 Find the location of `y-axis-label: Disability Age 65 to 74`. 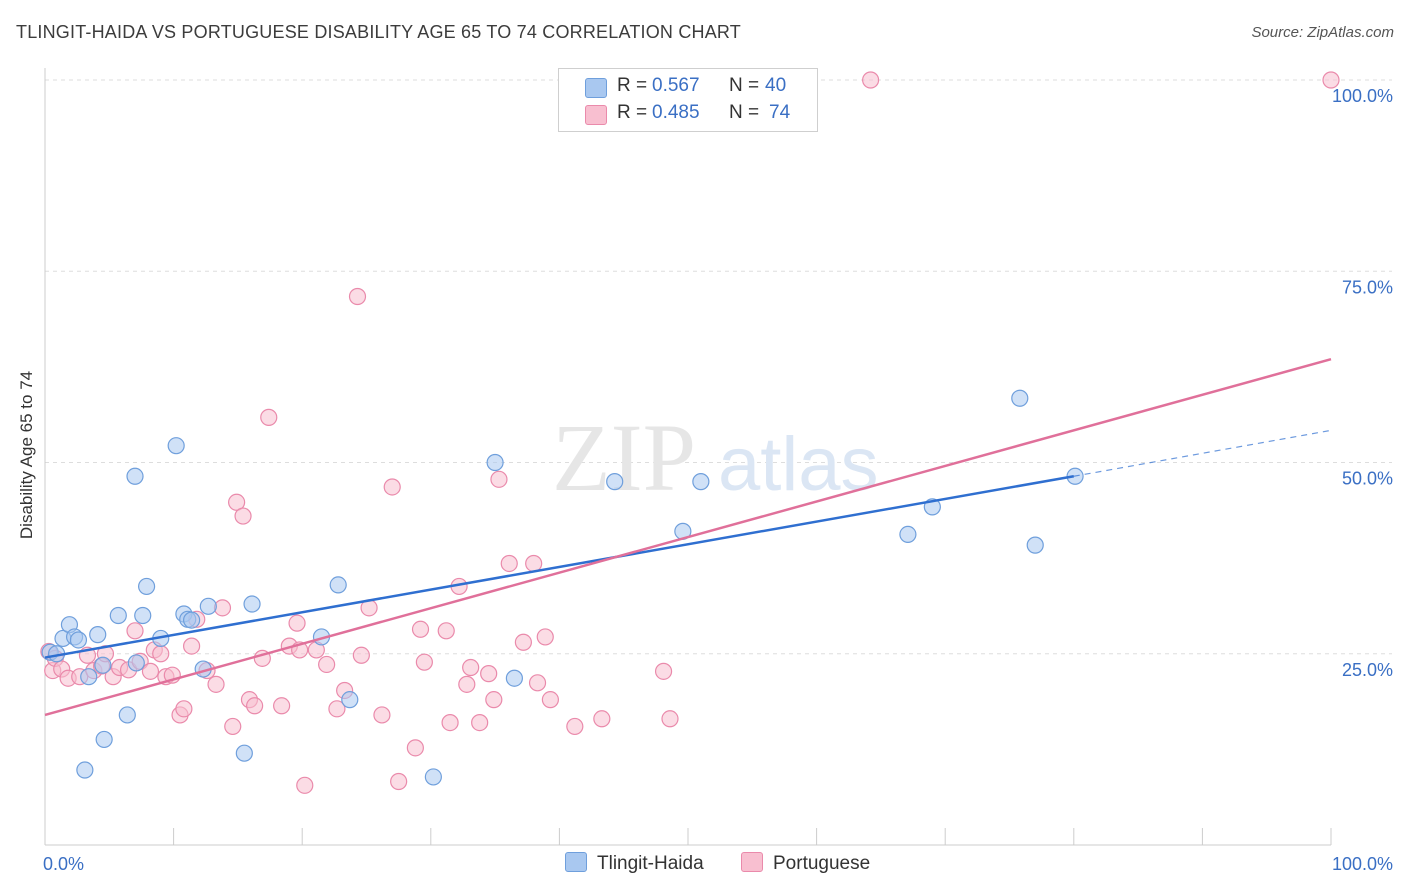

y-axis-label: Disability Age 65 to 74 is located at coordinates (26, 455).